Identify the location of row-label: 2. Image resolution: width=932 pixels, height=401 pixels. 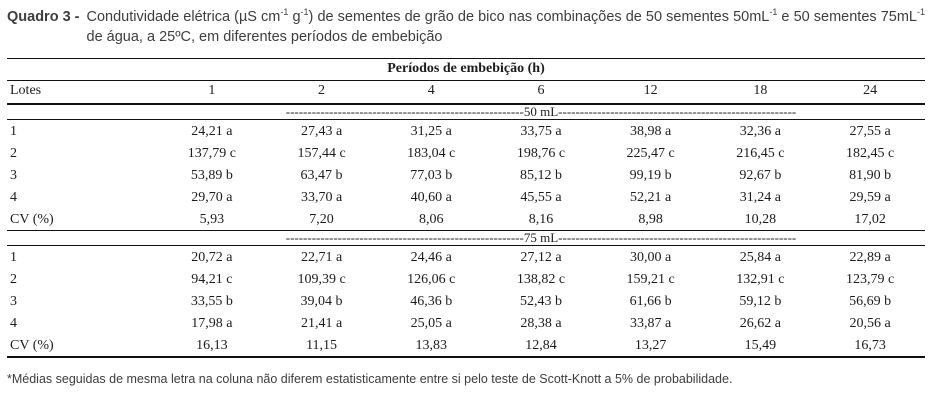
(13, 279).